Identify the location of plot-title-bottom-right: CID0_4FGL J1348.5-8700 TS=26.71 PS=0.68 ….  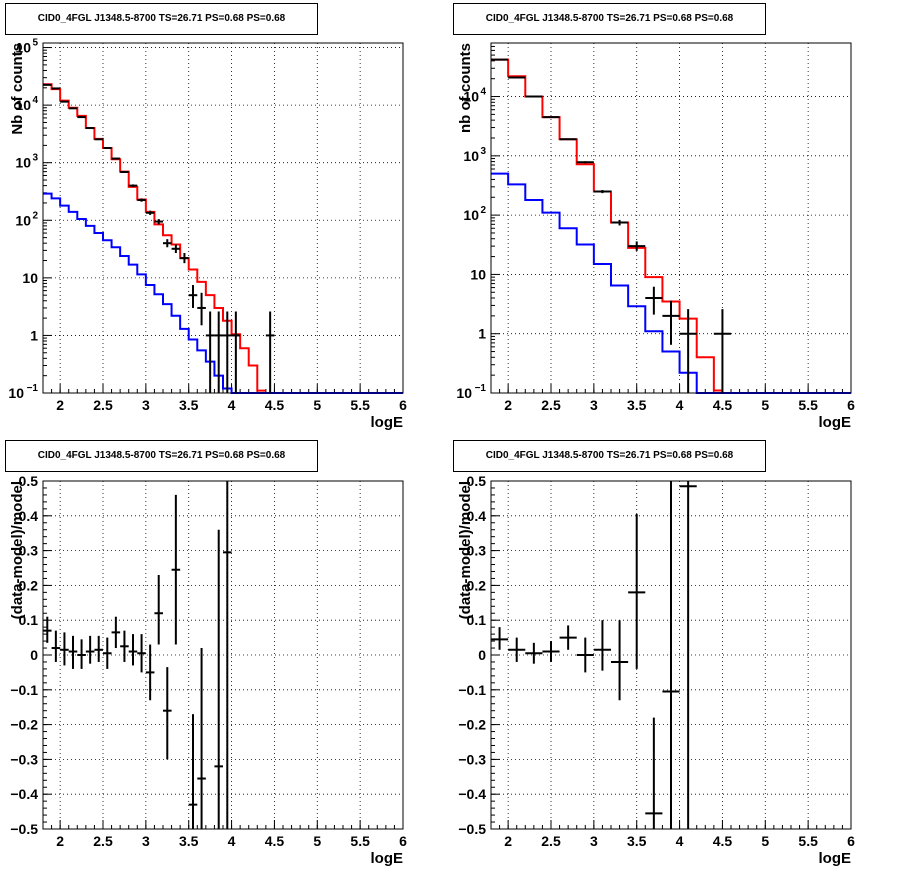
(609, 456).